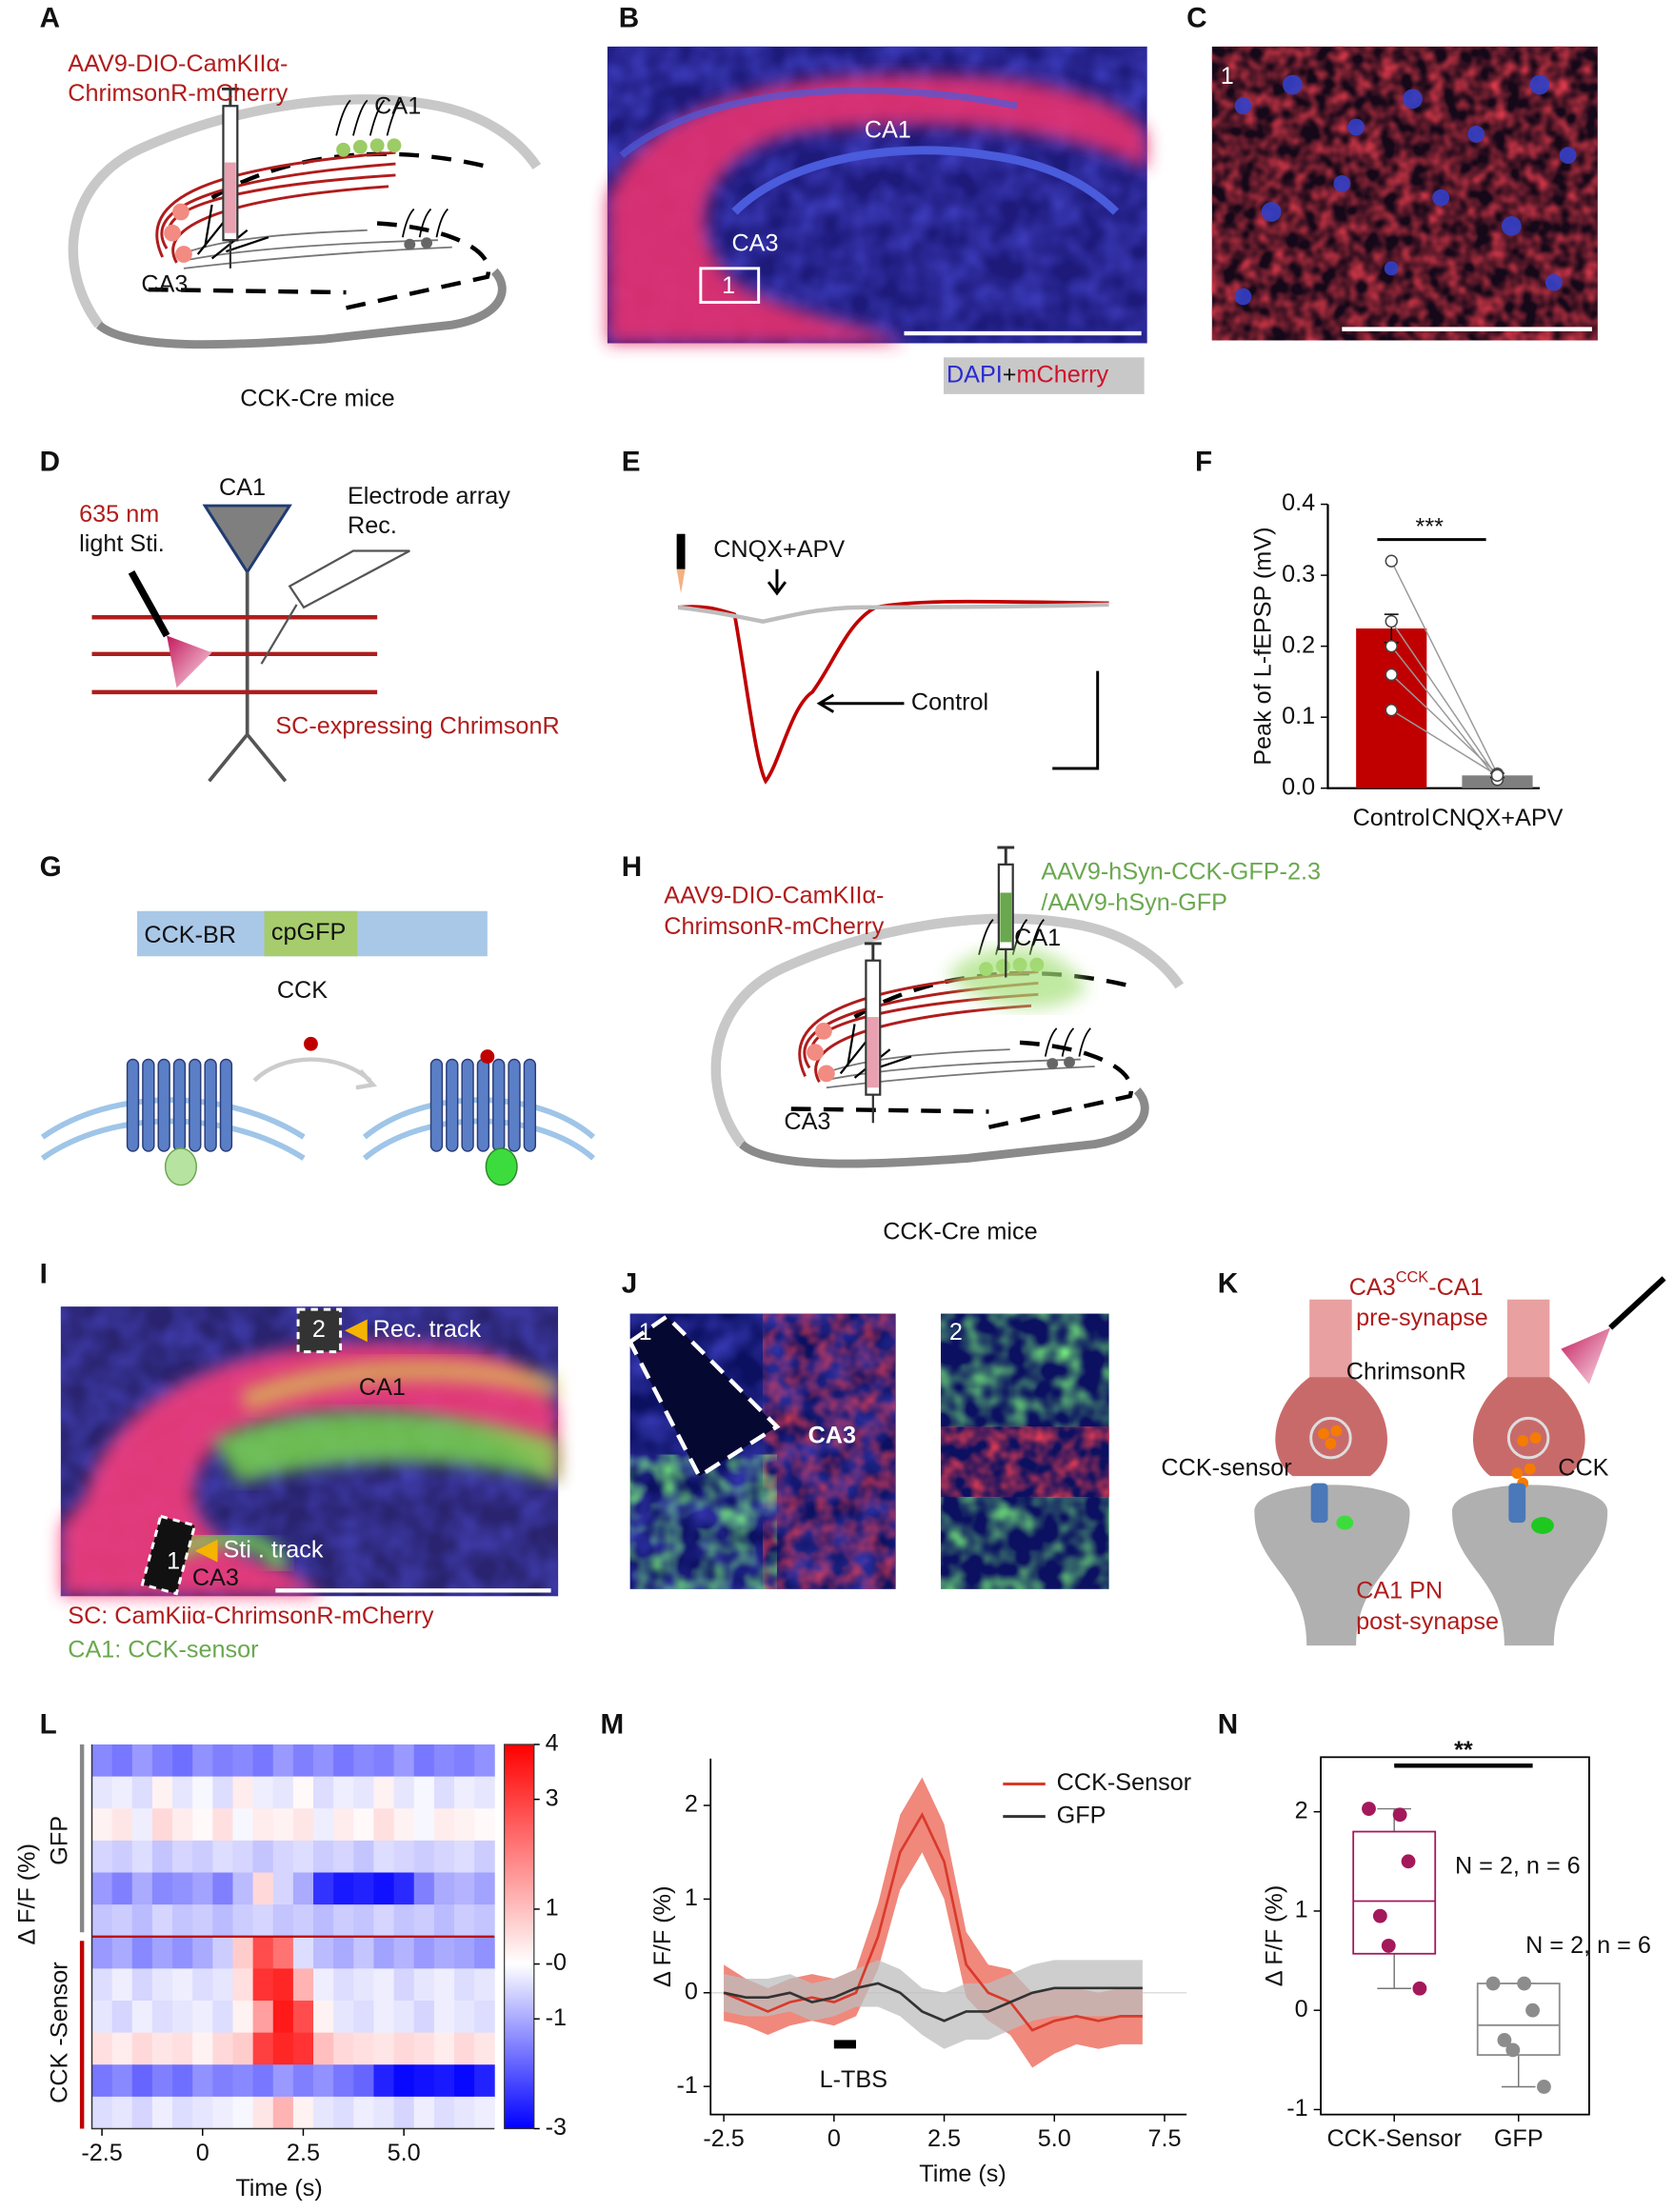 This screenshot has height=2212, width=1674. What do you see at coordinates (1196, 18) in the screenshot?
I see `panel-letter: C` at bounding box center [1196, 18].